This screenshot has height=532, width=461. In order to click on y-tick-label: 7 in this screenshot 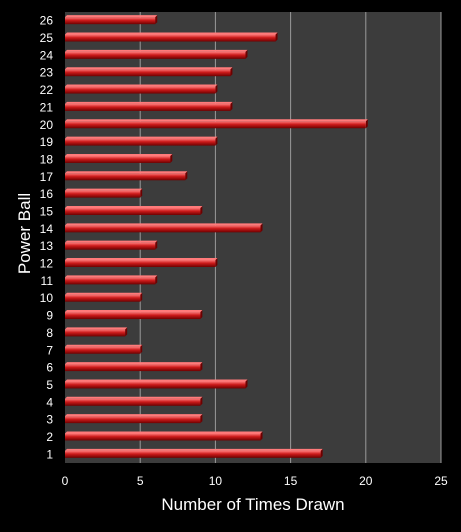, I will do `click(49, 350)`.